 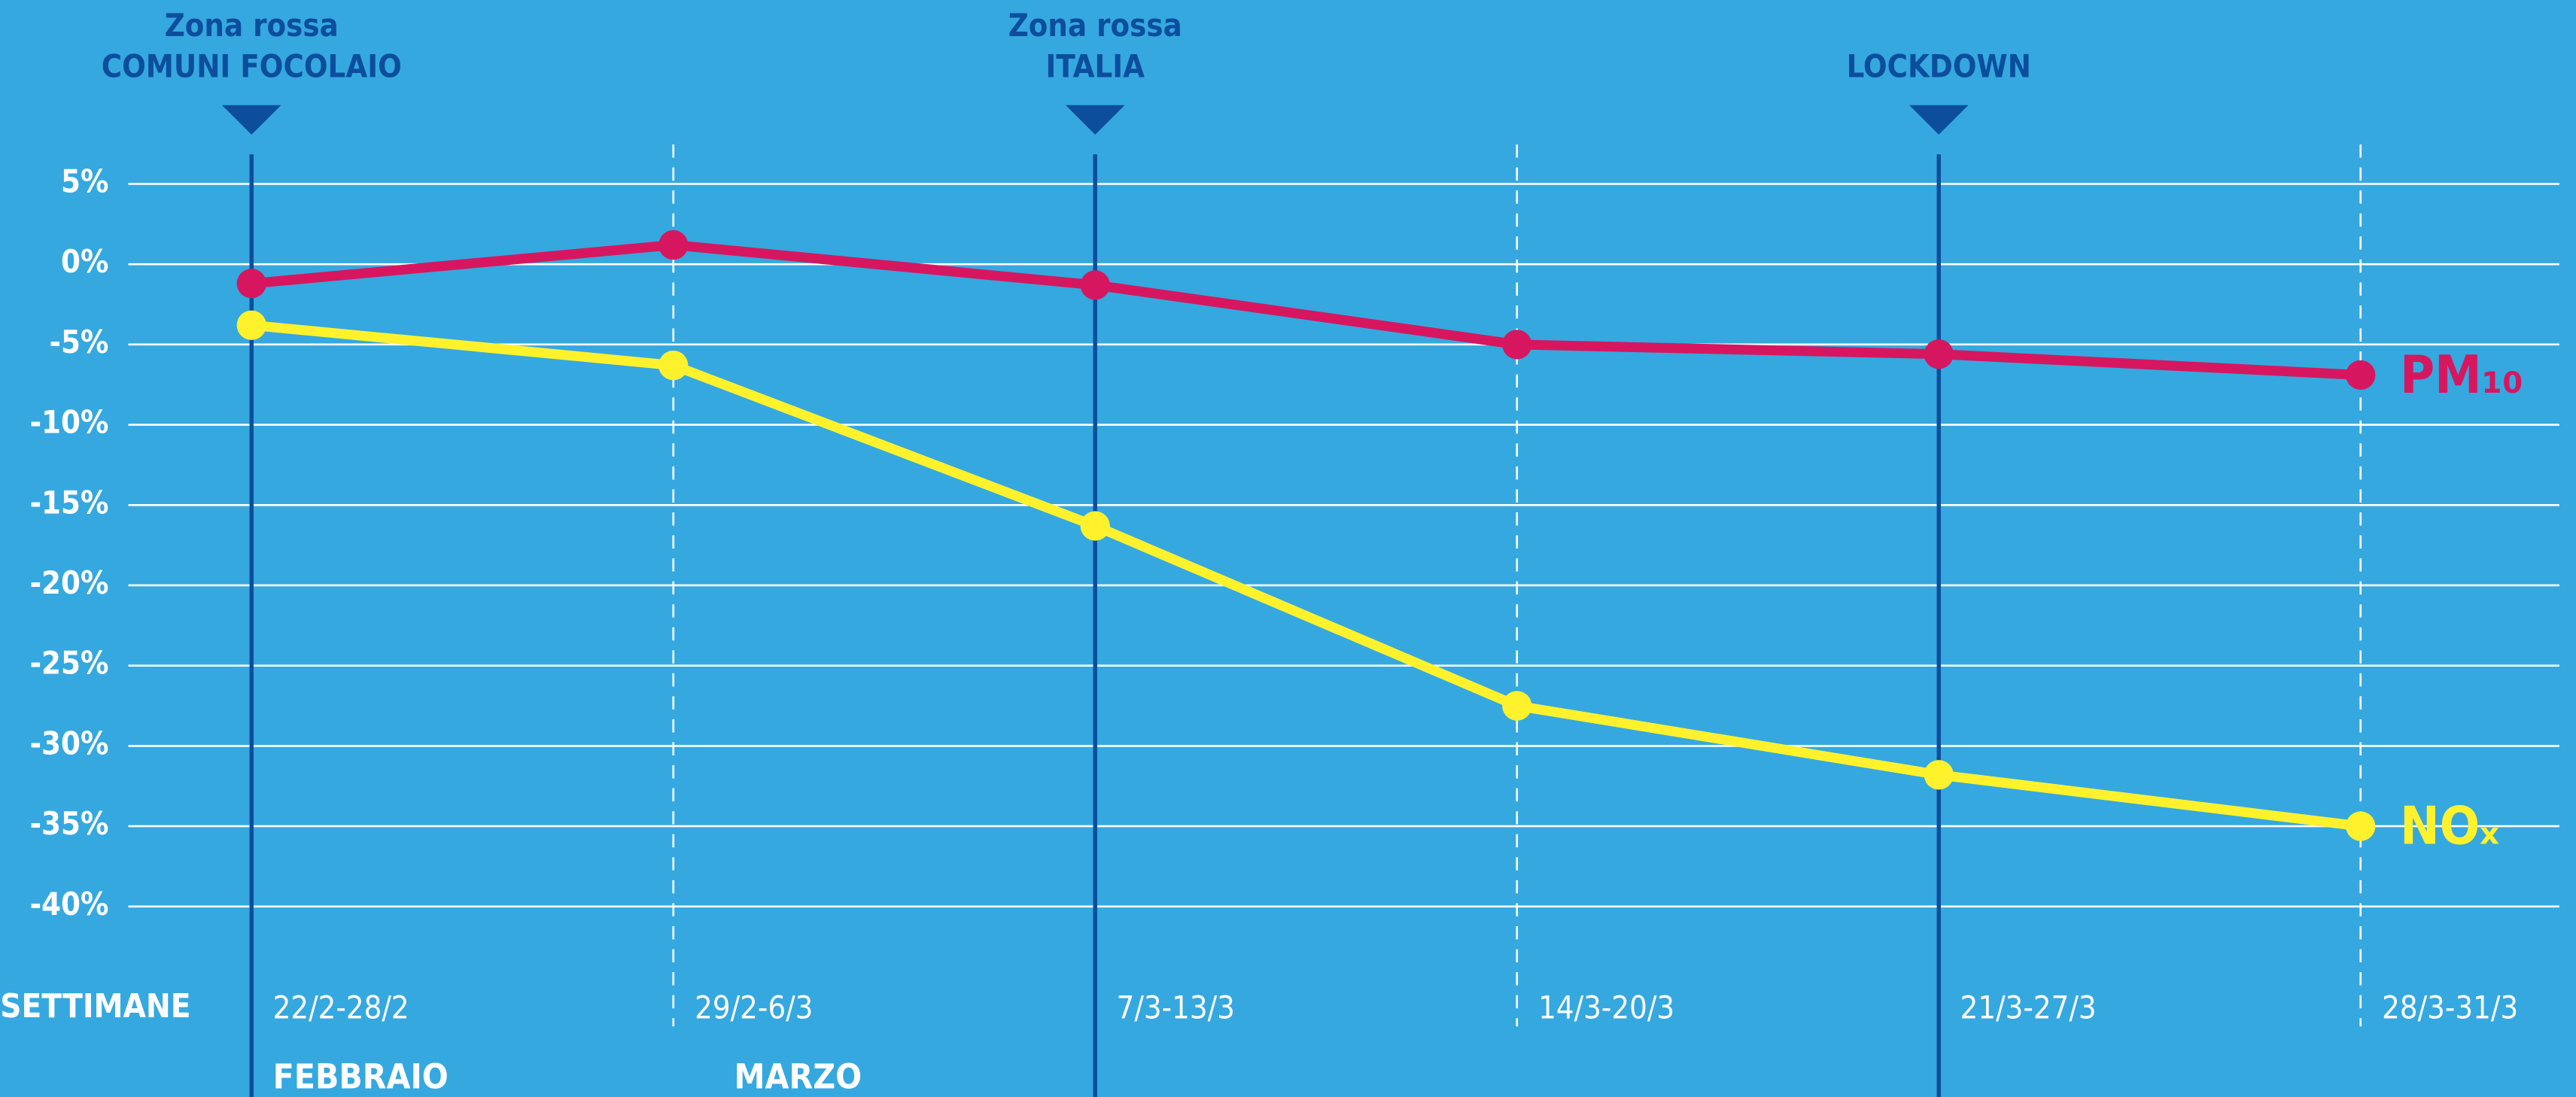 I want to click on y-tick-label: -5%, so click(x=79, y=342).